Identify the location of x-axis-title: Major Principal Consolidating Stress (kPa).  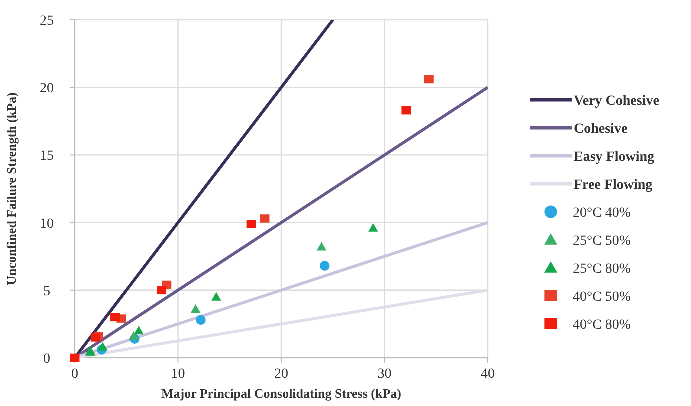
(281, 393).